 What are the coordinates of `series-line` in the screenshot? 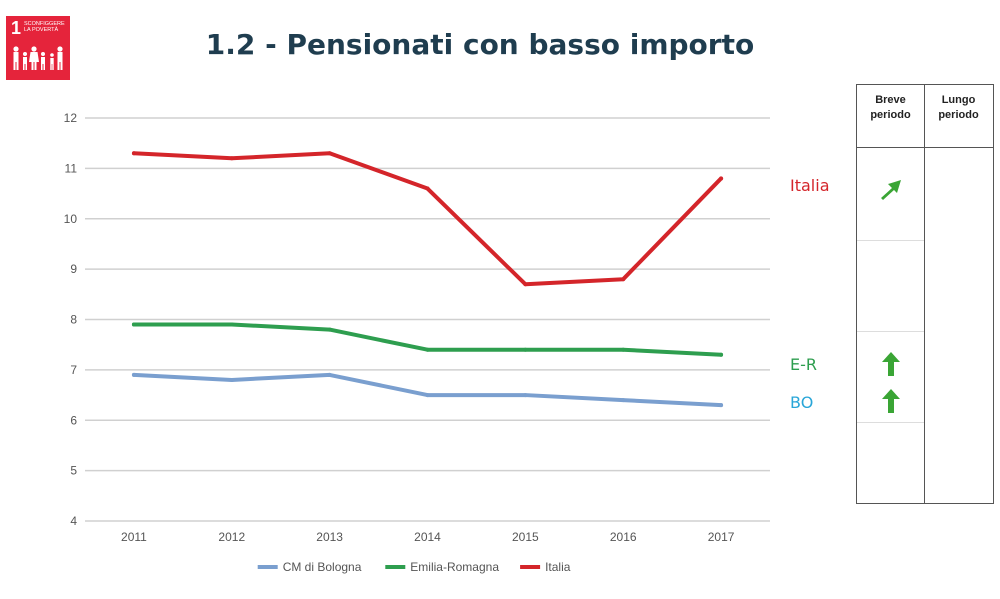 It's located at (427, 390).